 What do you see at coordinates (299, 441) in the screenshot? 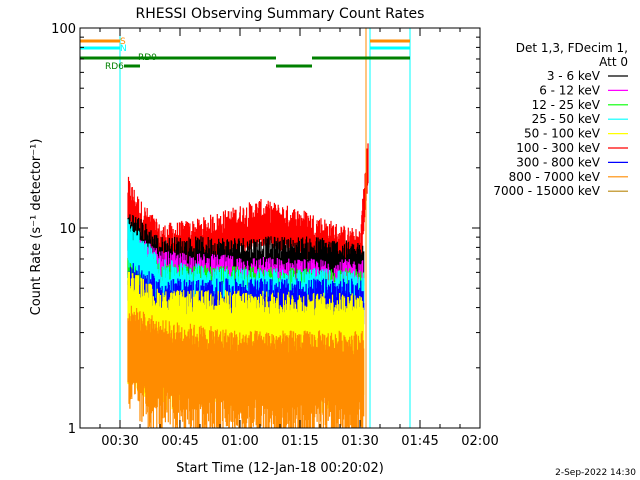
I see `x-tick-label-0115: 01:15` at bounding box center [299, 441].